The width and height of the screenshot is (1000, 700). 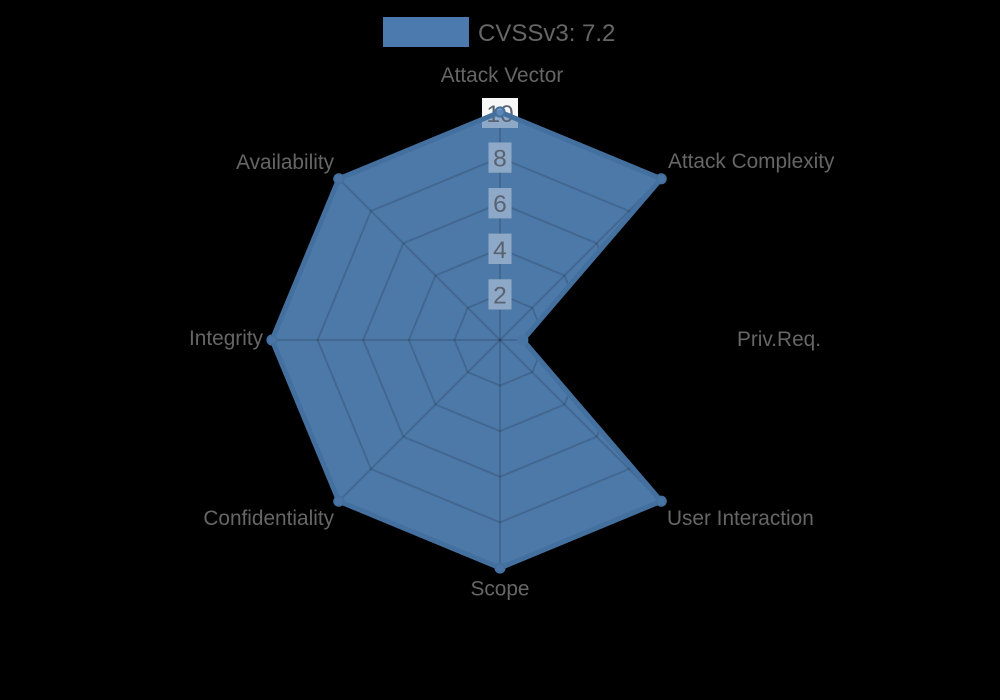 What do you see at coordinates (740, 518) in the screenshot?
I see `svg-text: User Interaction` at bounding box center [740, 518].